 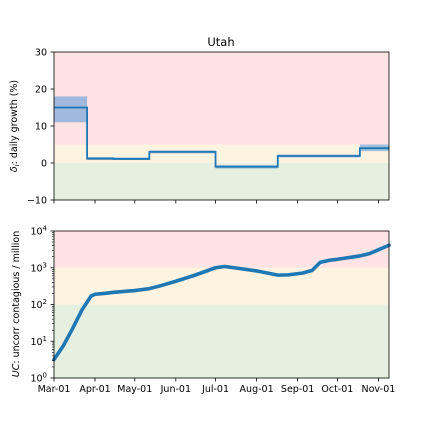 I want to click on bottom-ylabel-text: : uncorr contagious / million, so click(x=16, y=297).